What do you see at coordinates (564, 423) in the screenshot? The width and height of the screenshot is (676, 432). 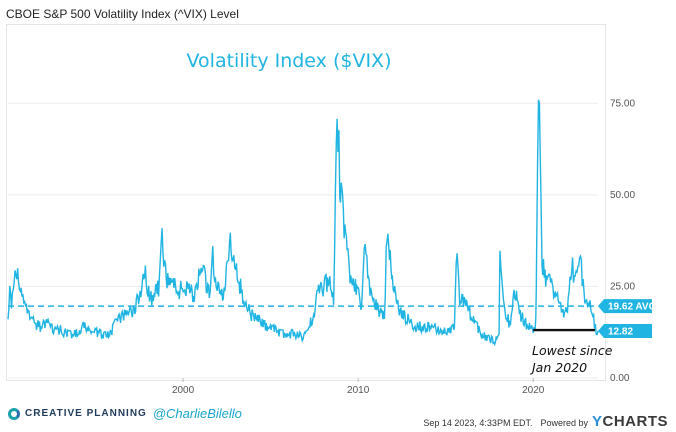 I see `powered-by: Powered by` at bounding box center [564, 423].